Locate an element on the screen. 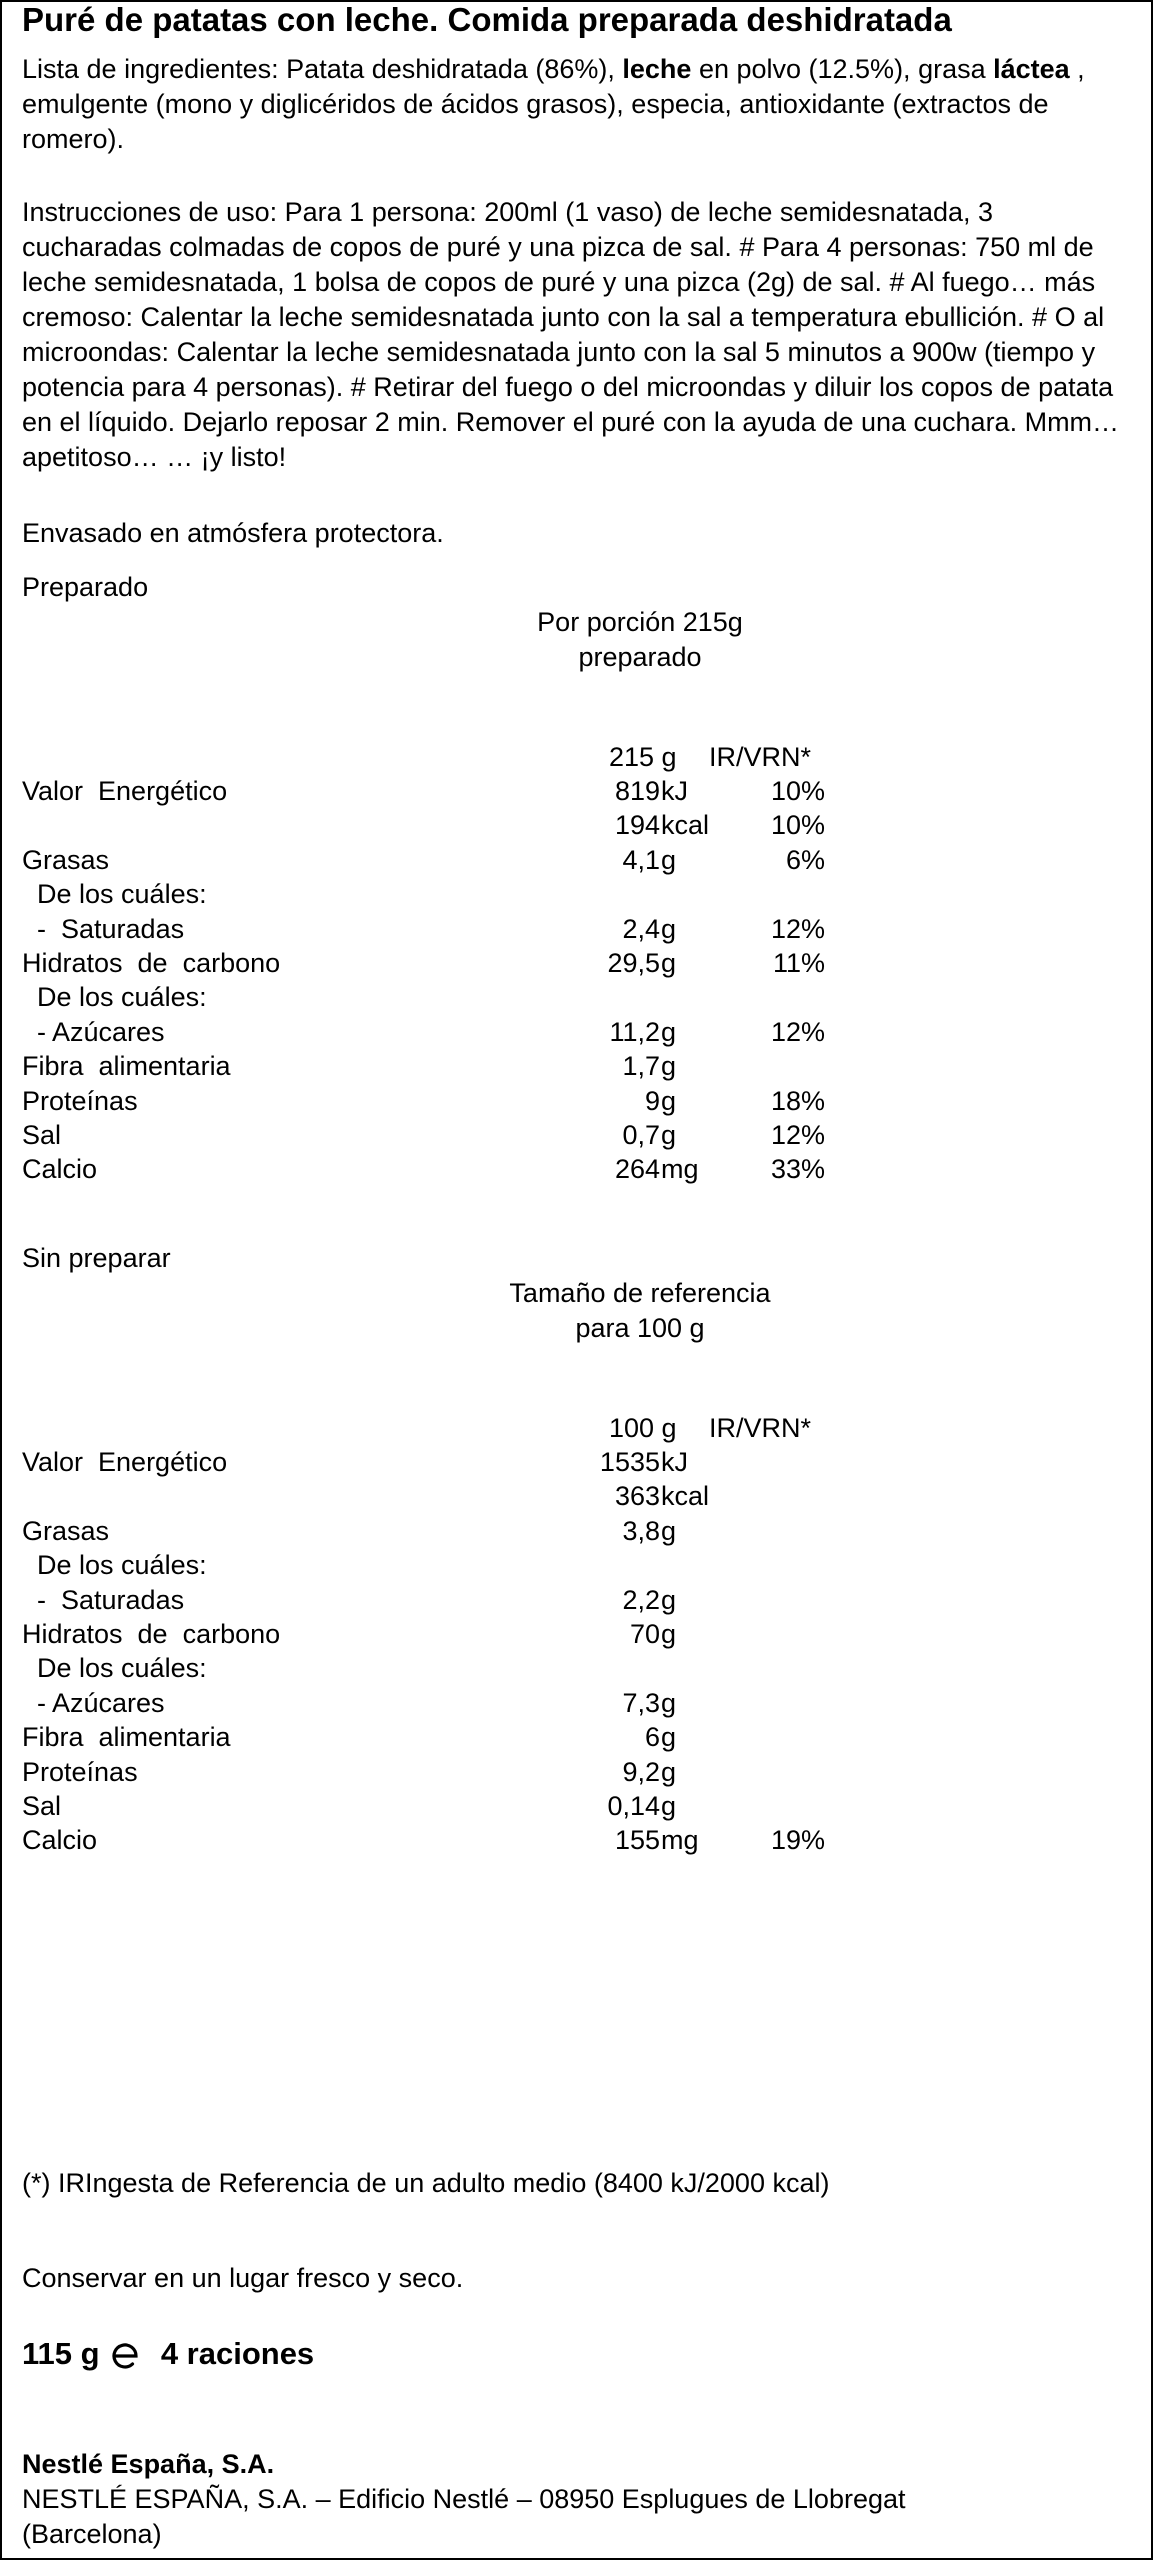 This screenshot has width=1153, height=2560. nutrient-num-cell: 9 is located at coordinates (652, 1100).